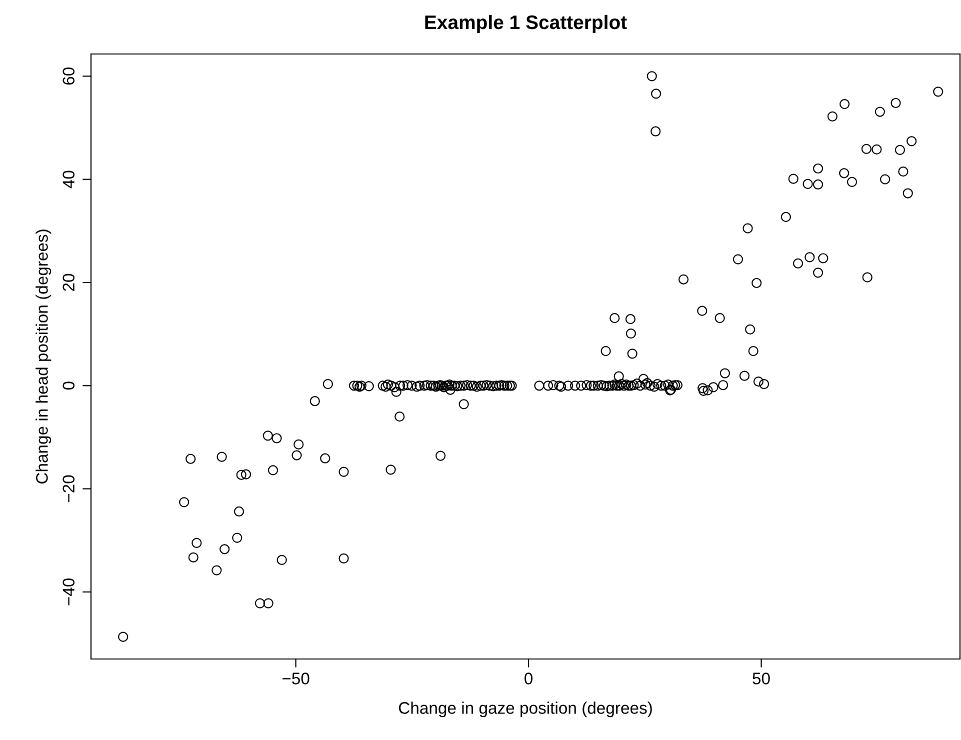  I want to click on y-tick-label: 40, so click(68, 179).